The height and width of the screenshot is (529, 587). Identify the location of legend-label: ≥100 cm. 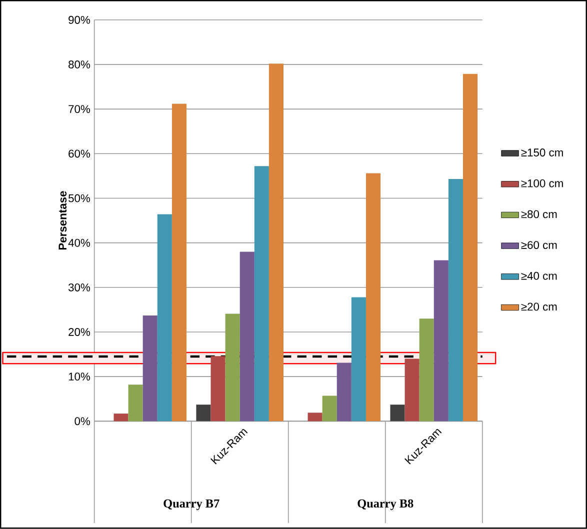
(542, 184).